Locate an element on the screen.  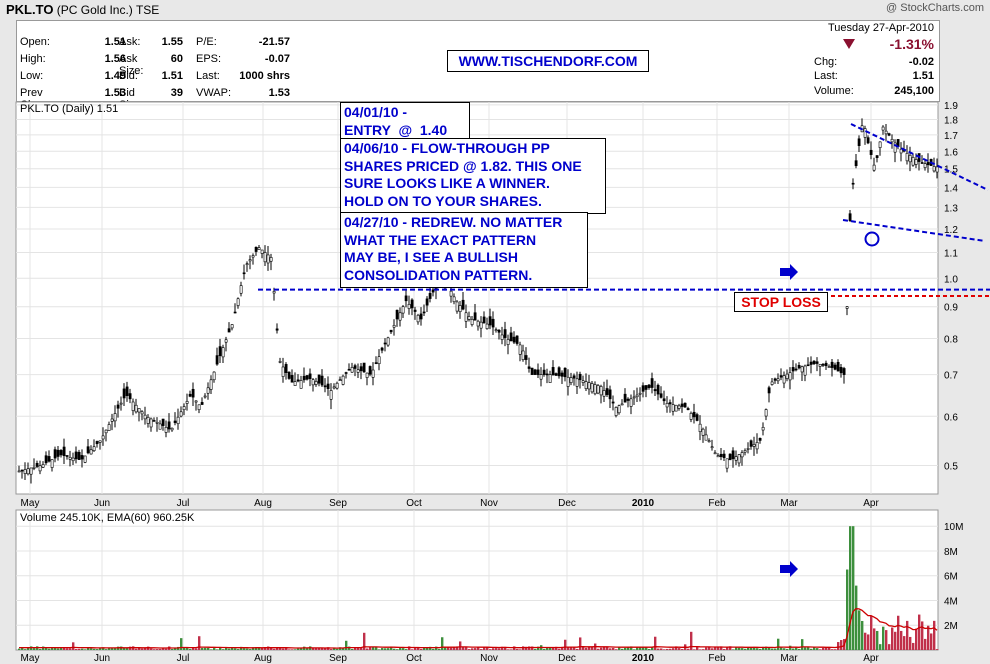
low-label: Low: is located at coordinates (32, 76).